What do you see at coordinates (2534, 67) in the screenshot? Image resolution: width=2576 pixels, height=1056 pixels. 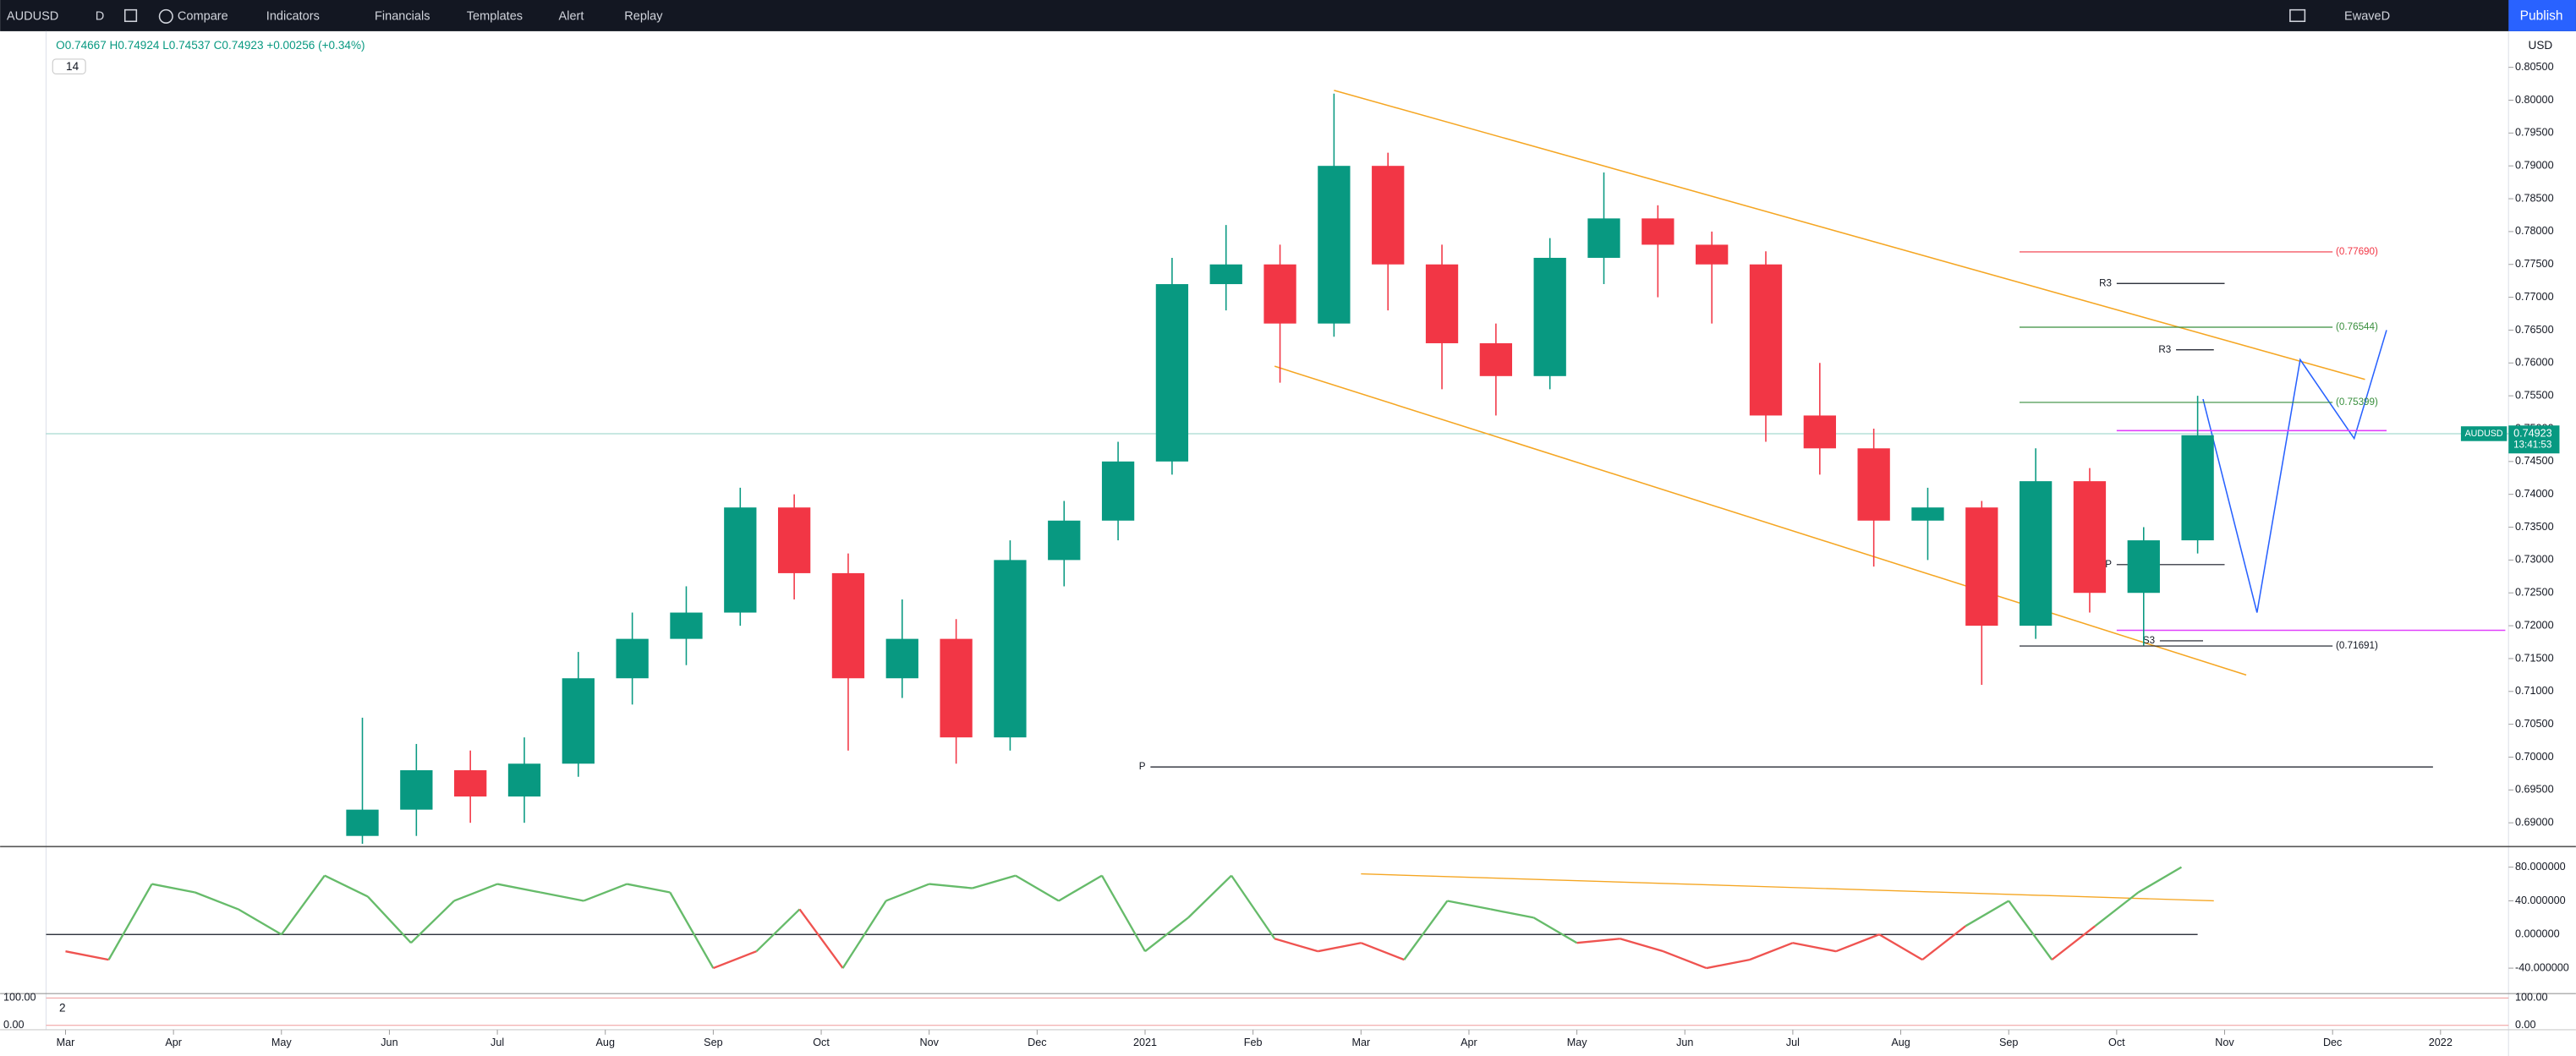 I see `y-tick-label: 0.80500` at bounding box center [2534, 67].